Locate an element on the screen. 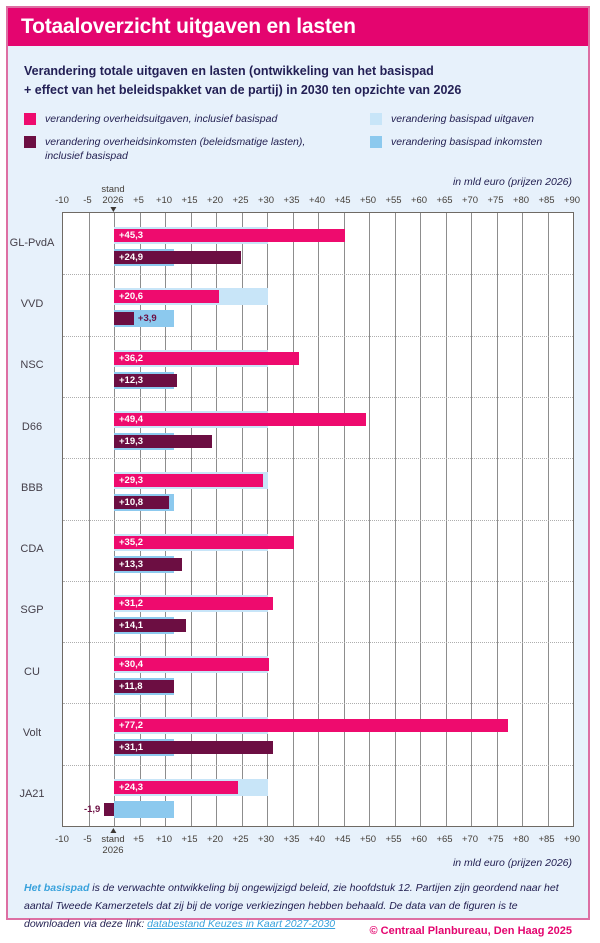 The width and height of the screenshot is (600, 943). bar-inkomsten-SGP: +14,1 is located at coordinates (150, 625).